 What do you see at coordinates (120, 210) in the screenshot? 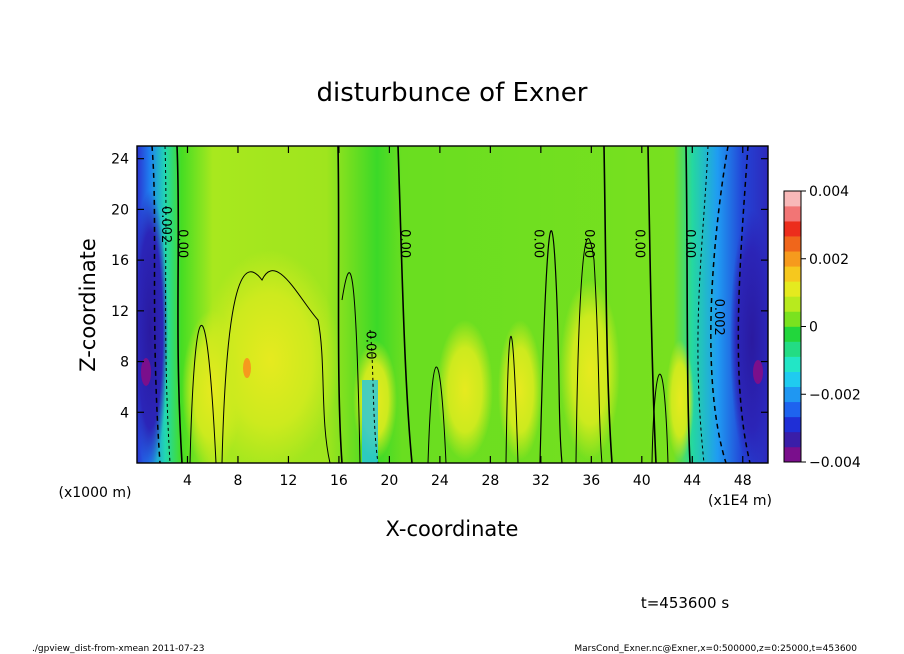
I see `y-tick-label: 20` at bounding box center [120, 210].